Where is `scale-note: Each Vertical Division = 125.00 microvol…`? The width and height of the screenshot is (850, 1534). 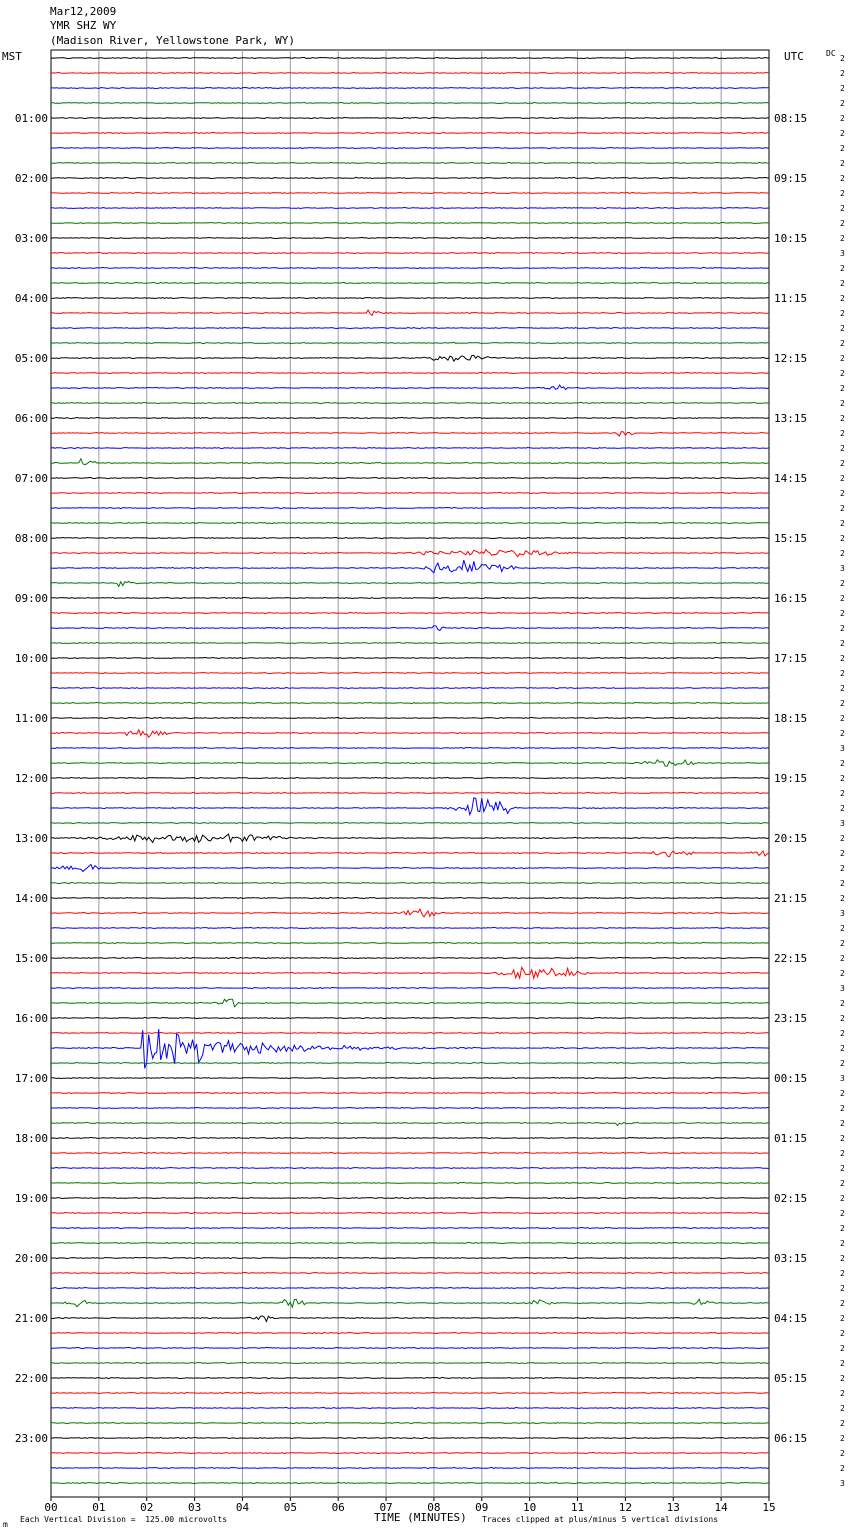
scale-note: Each Vertical Division = 125.00 microvol… is located at coordinates (124, 1519).